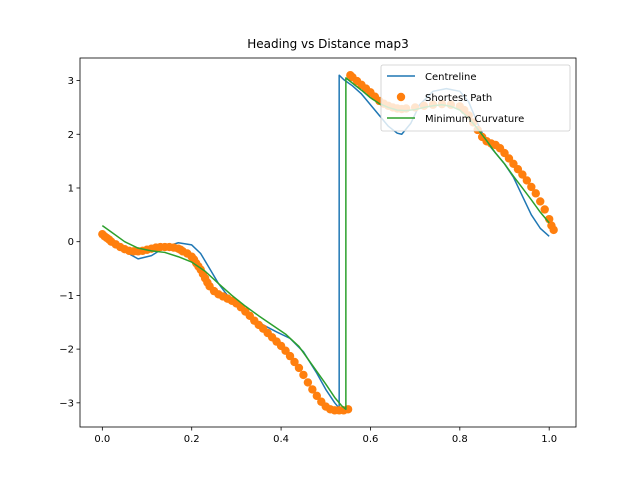 Image resolution: width=640 pixels, height=480 pixels. What do you see at coordinates (102, 439) in the screenshot?
I see `x-tick-label: 0.0` at bounding box center [102, 439].